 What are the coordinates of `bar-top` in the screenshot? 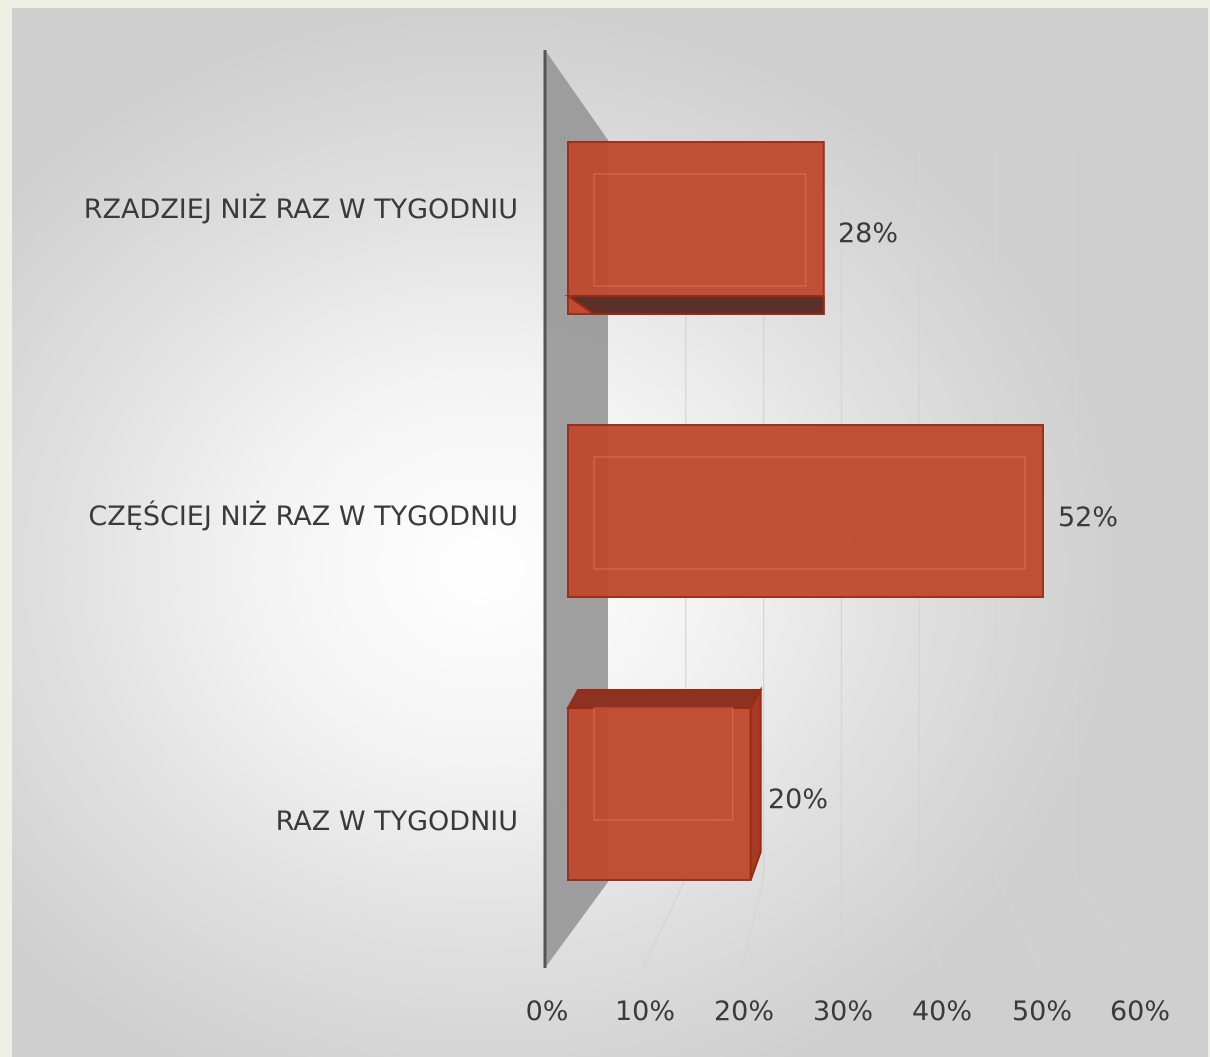 It's located at (664, 699).